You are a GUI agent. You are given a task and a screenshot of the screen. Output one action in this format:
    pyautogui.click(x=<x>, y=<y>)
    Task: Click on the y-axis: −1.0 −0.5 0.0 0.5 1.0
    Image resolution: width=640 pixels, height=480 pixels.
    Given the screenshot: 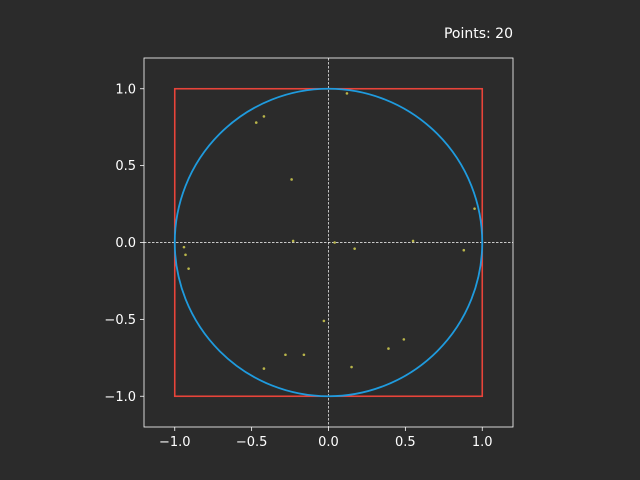 What is the action you would take?
    pyautogui.click(x=124, y=243)
    